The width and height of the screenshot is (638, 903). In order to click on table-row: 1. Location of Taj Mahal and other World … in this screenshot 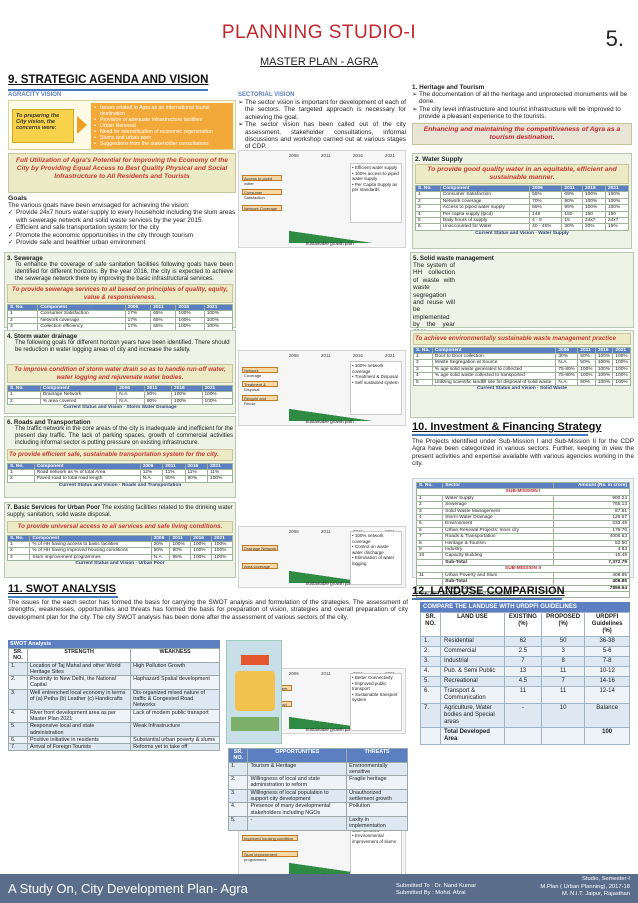, I will do `click(114, 669)`.